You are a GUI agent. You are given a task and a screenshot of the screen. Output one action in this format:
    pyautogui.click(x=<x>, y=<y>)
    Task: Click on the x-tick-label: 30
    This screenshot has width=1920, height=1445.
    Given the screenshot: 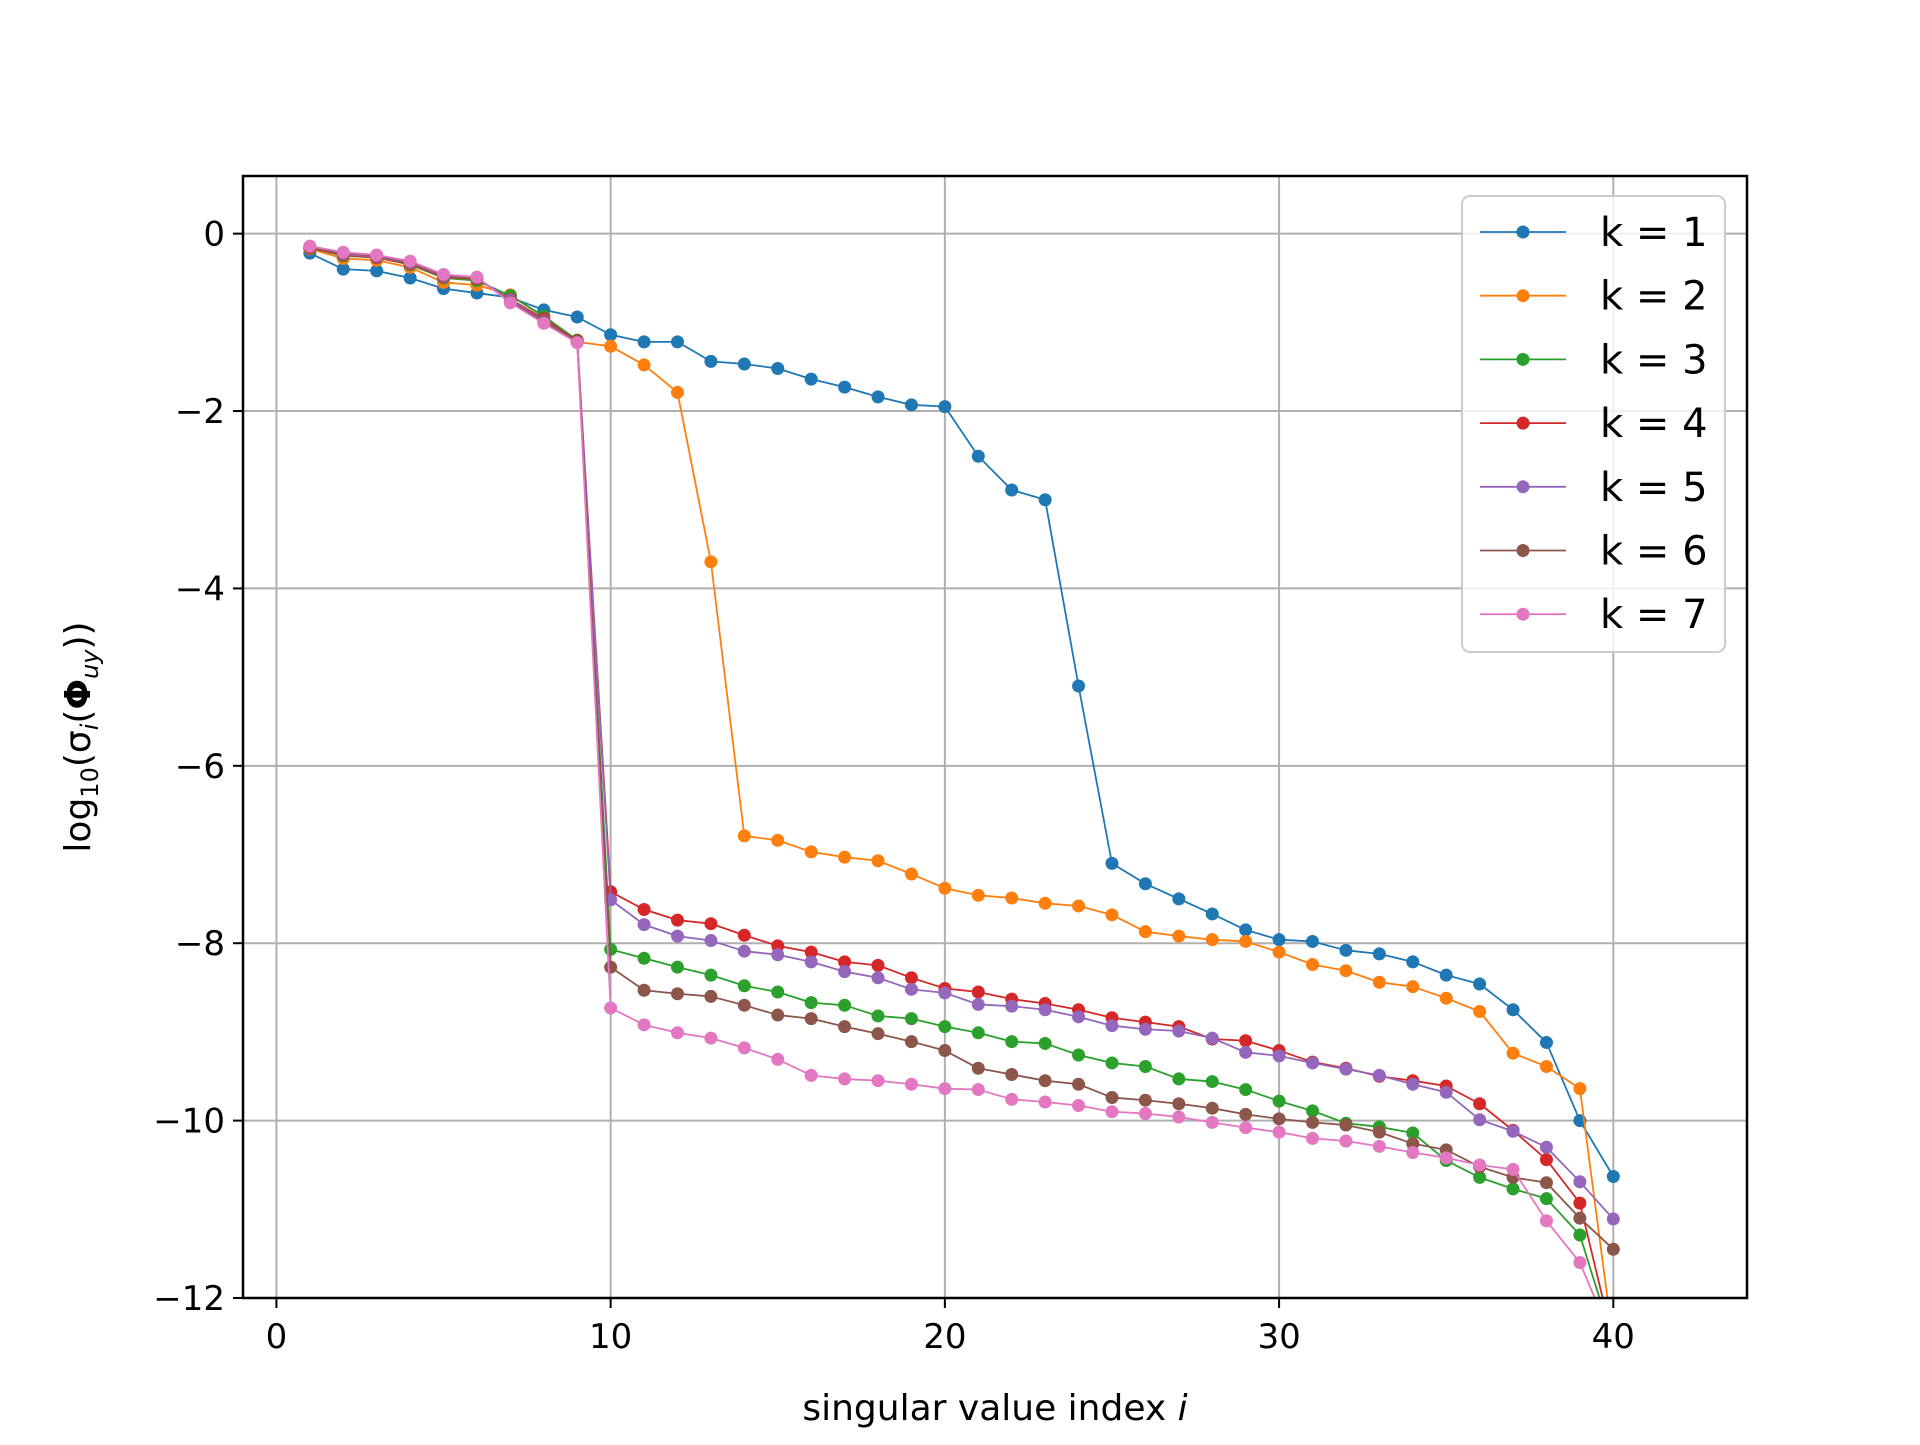 What is the action you would take?
    pyautogui.click(x=1278, y=1337)
    